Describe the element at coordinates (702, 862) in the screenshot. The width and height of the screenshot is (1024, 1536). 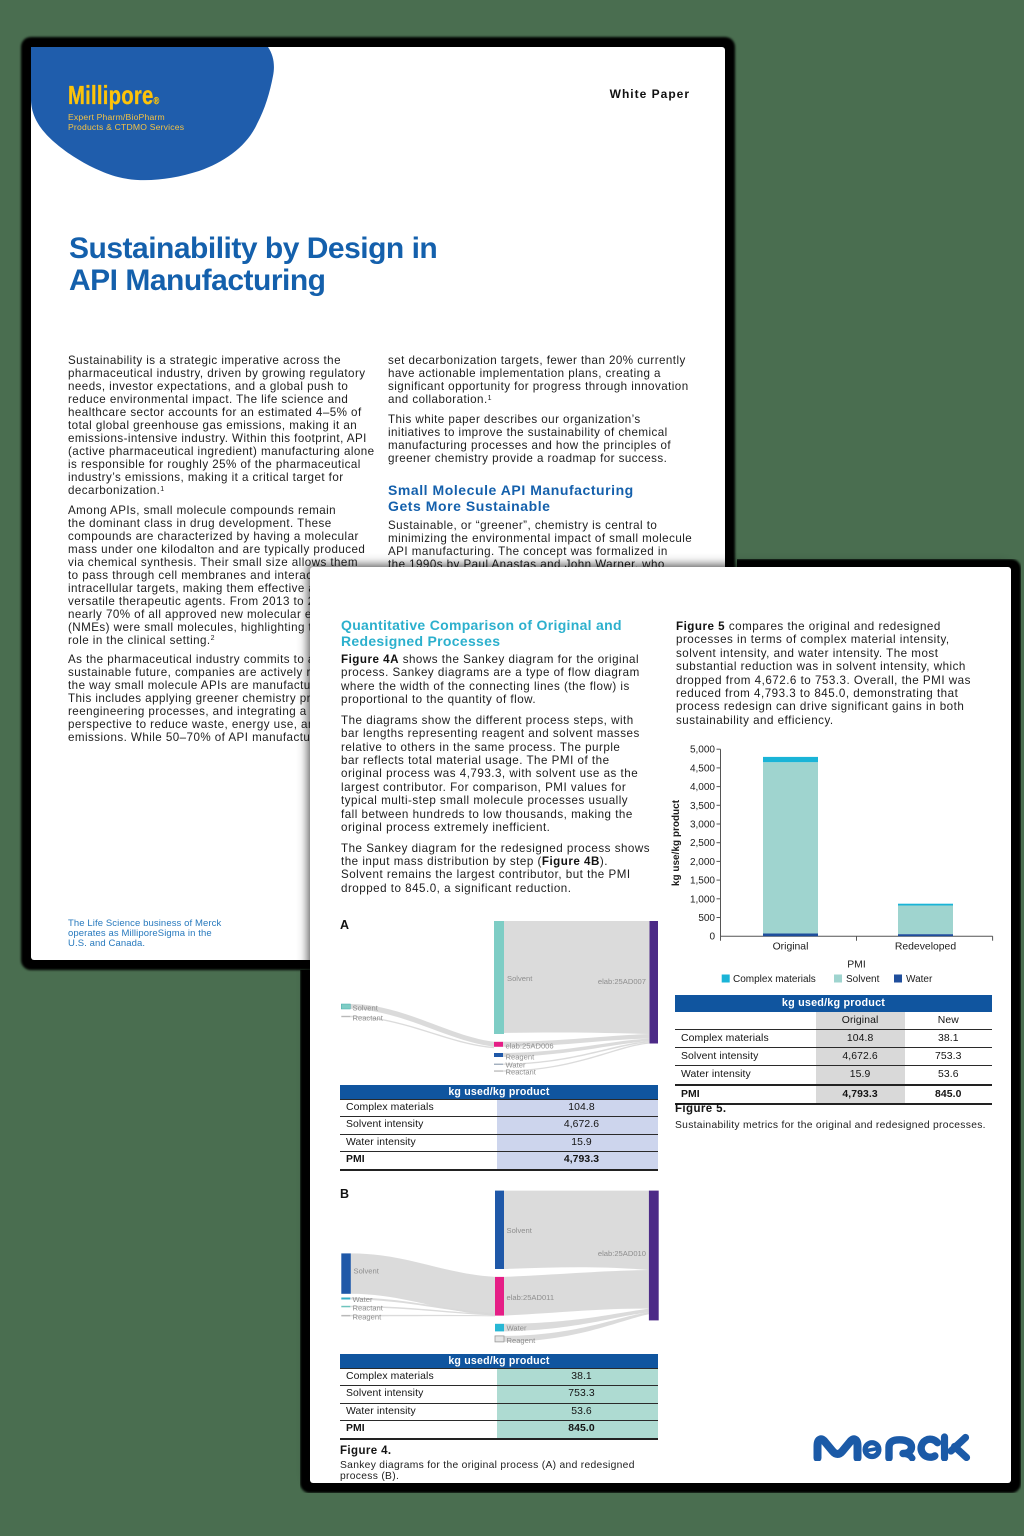
I see `svg-text: 2,000` at that location.